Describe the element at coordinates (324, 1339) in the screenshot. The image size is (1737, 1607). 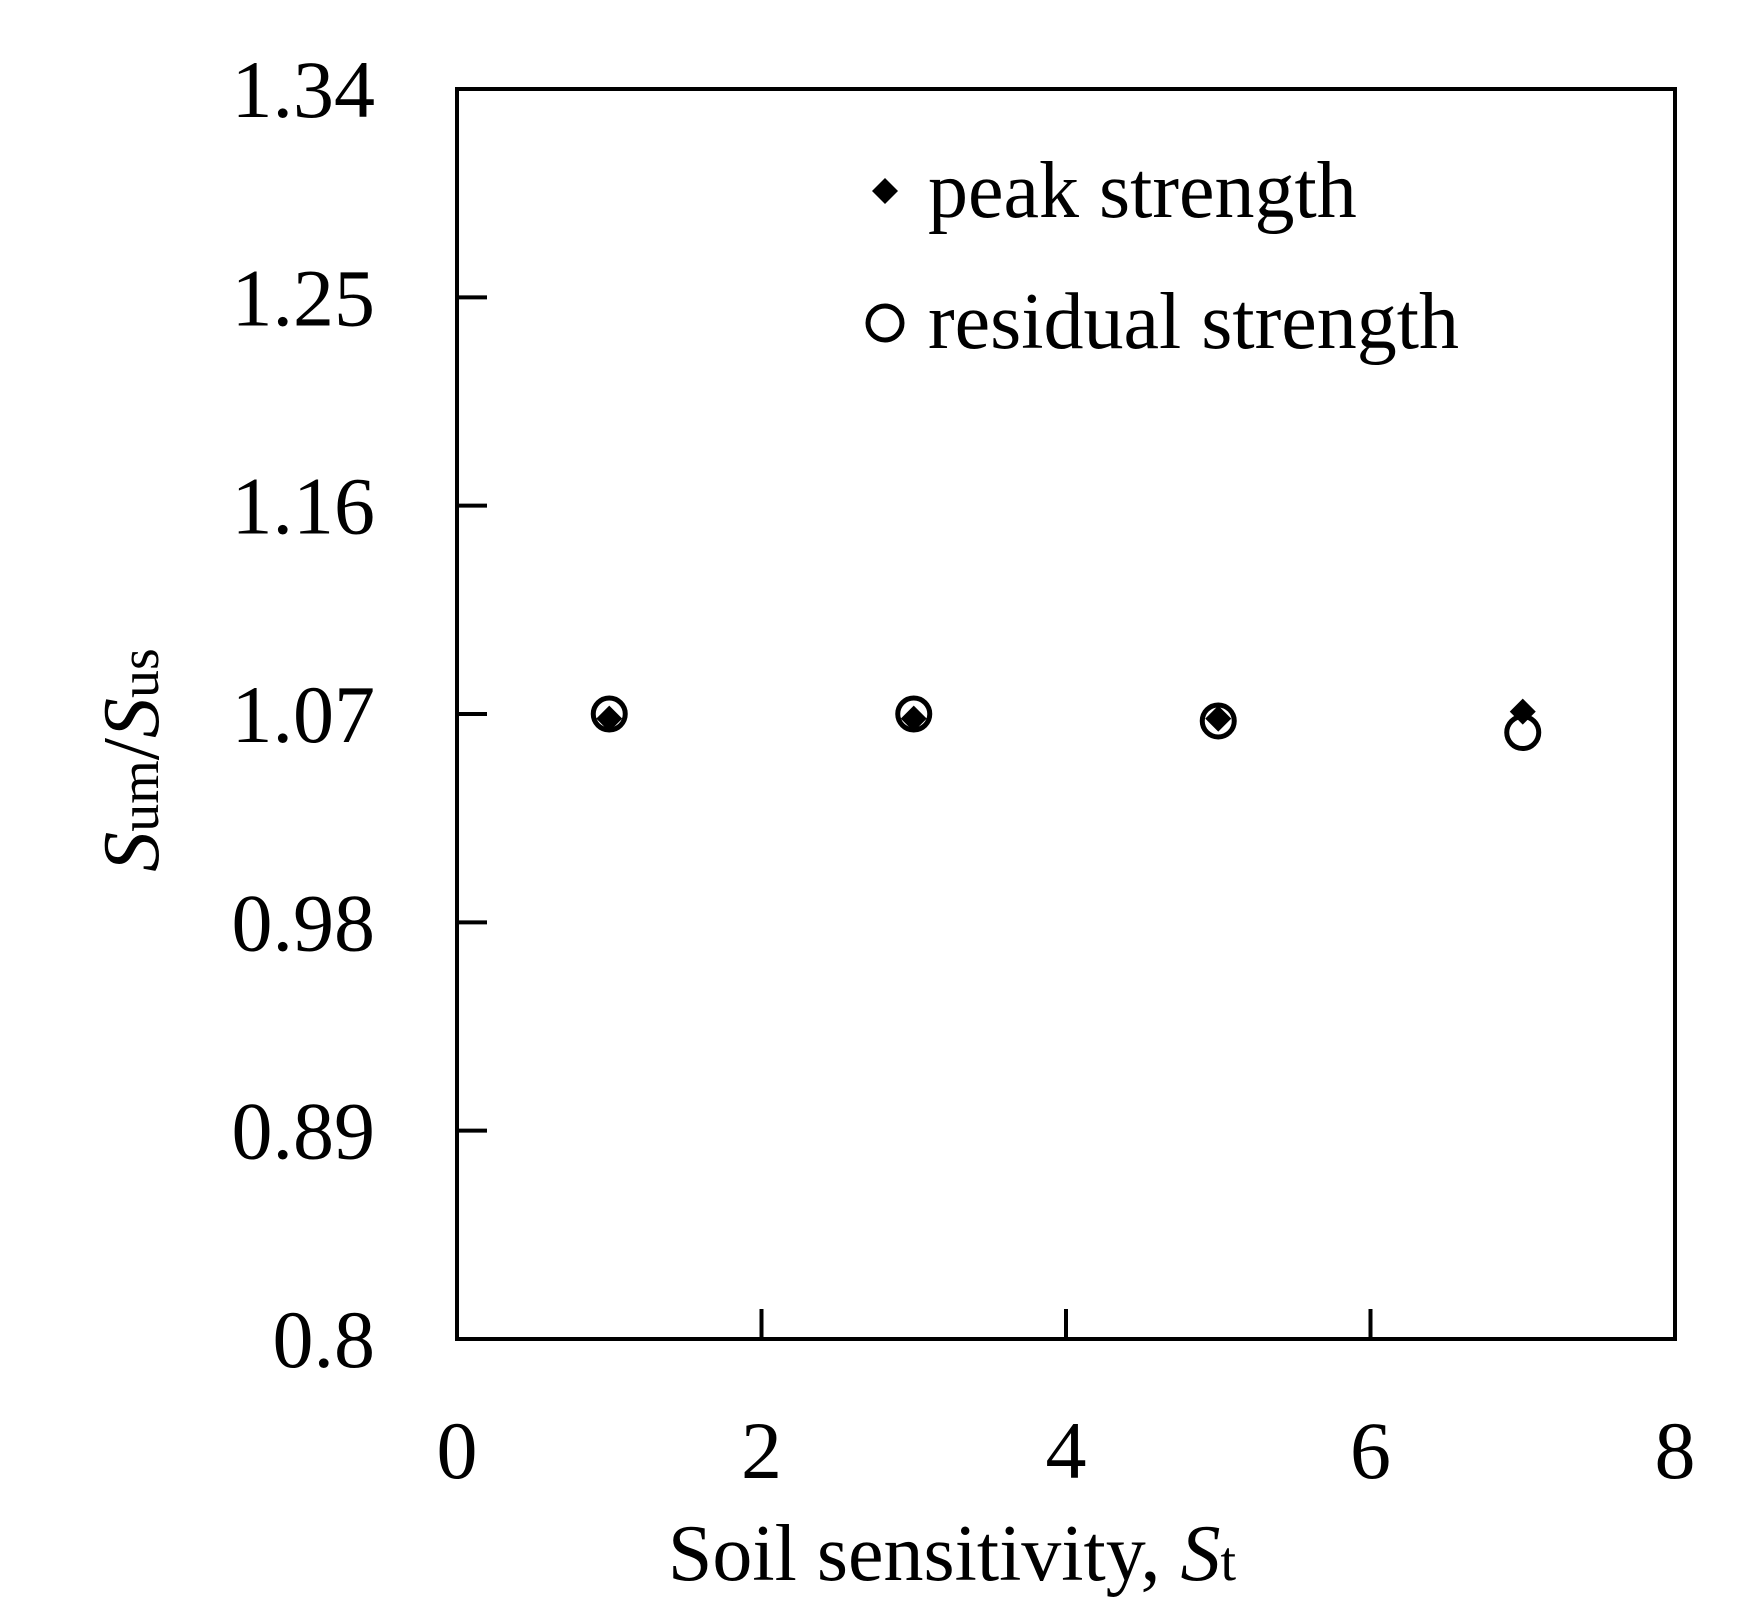
I see `y-tick-label: 0.8` at that location.